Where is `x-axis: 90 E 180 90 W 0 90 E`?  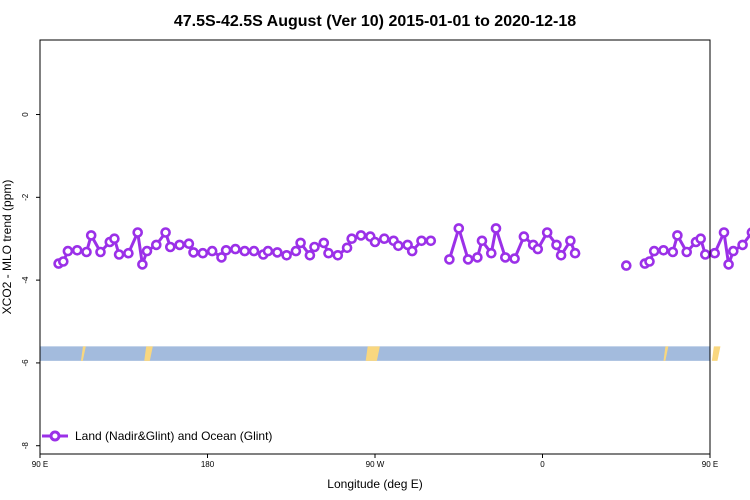 x-axis: 90 E 180 90 W 0 90 E is located at coordinates (375, 461).